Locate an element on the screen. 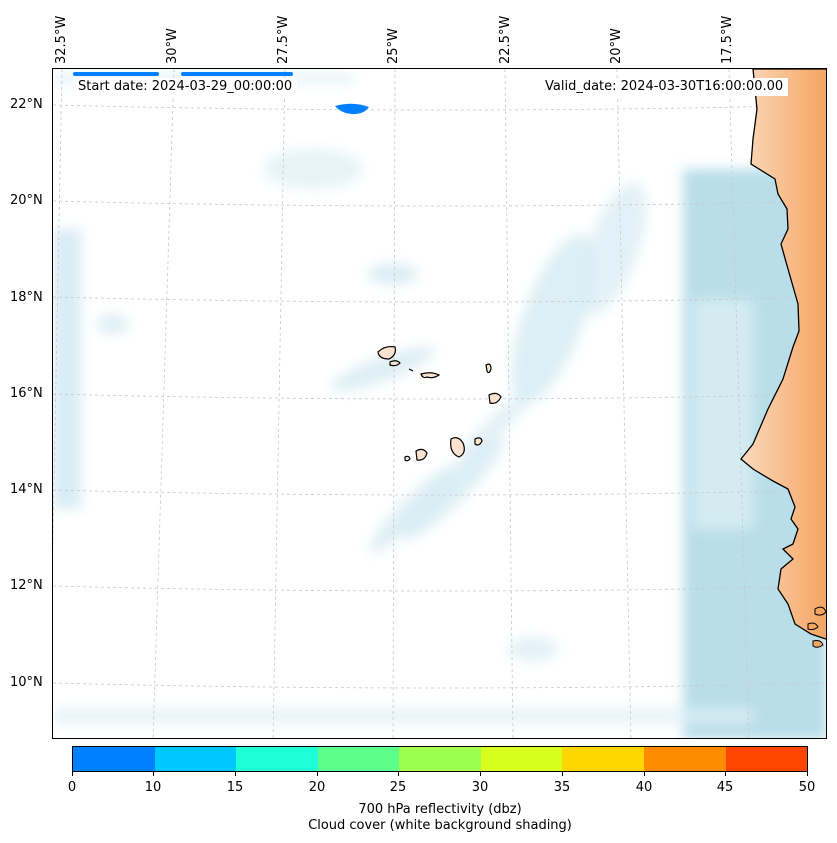  lon-label-22-5w: 22.5°W is located at coordinates (505, 39).